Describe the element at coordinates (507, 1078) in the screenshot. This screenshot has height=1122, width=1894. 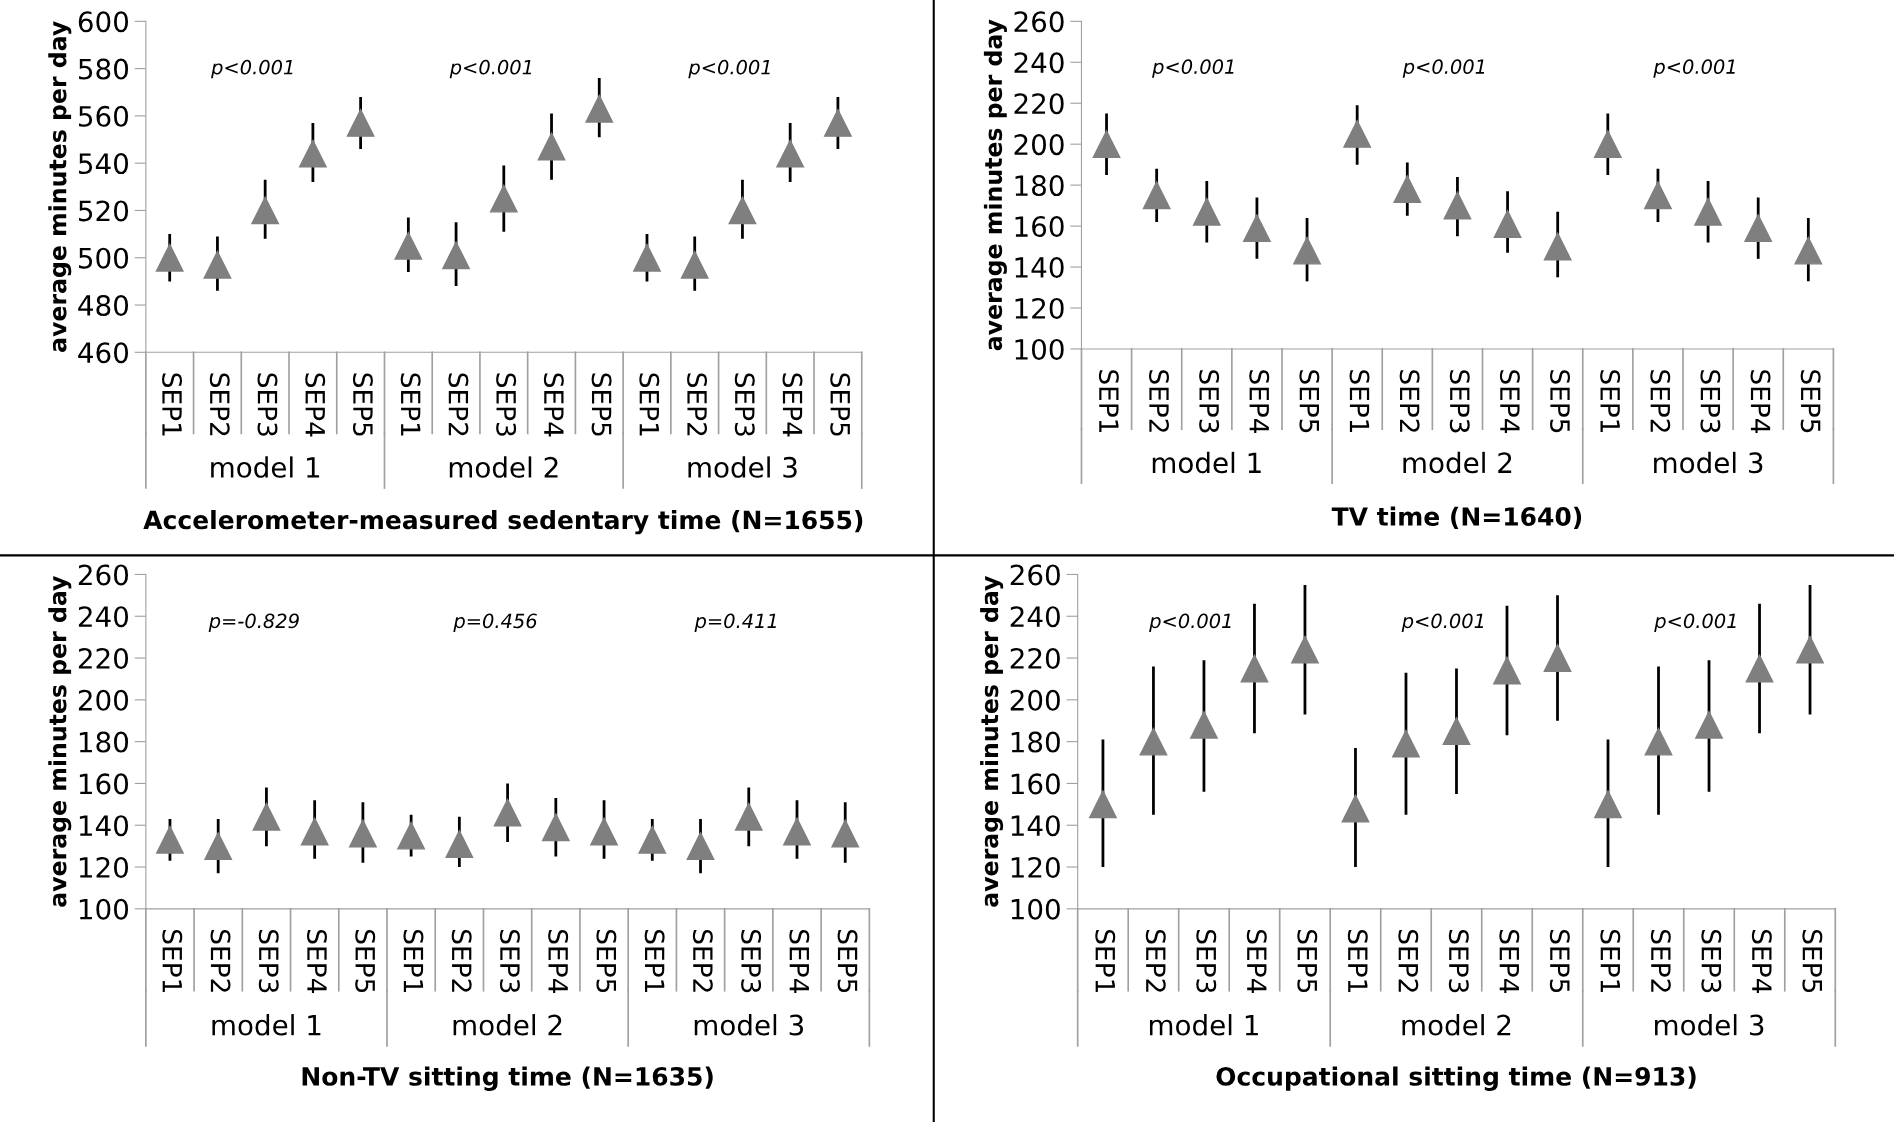
I see `text: Non-TV sitting time (N=1635)` at that location.